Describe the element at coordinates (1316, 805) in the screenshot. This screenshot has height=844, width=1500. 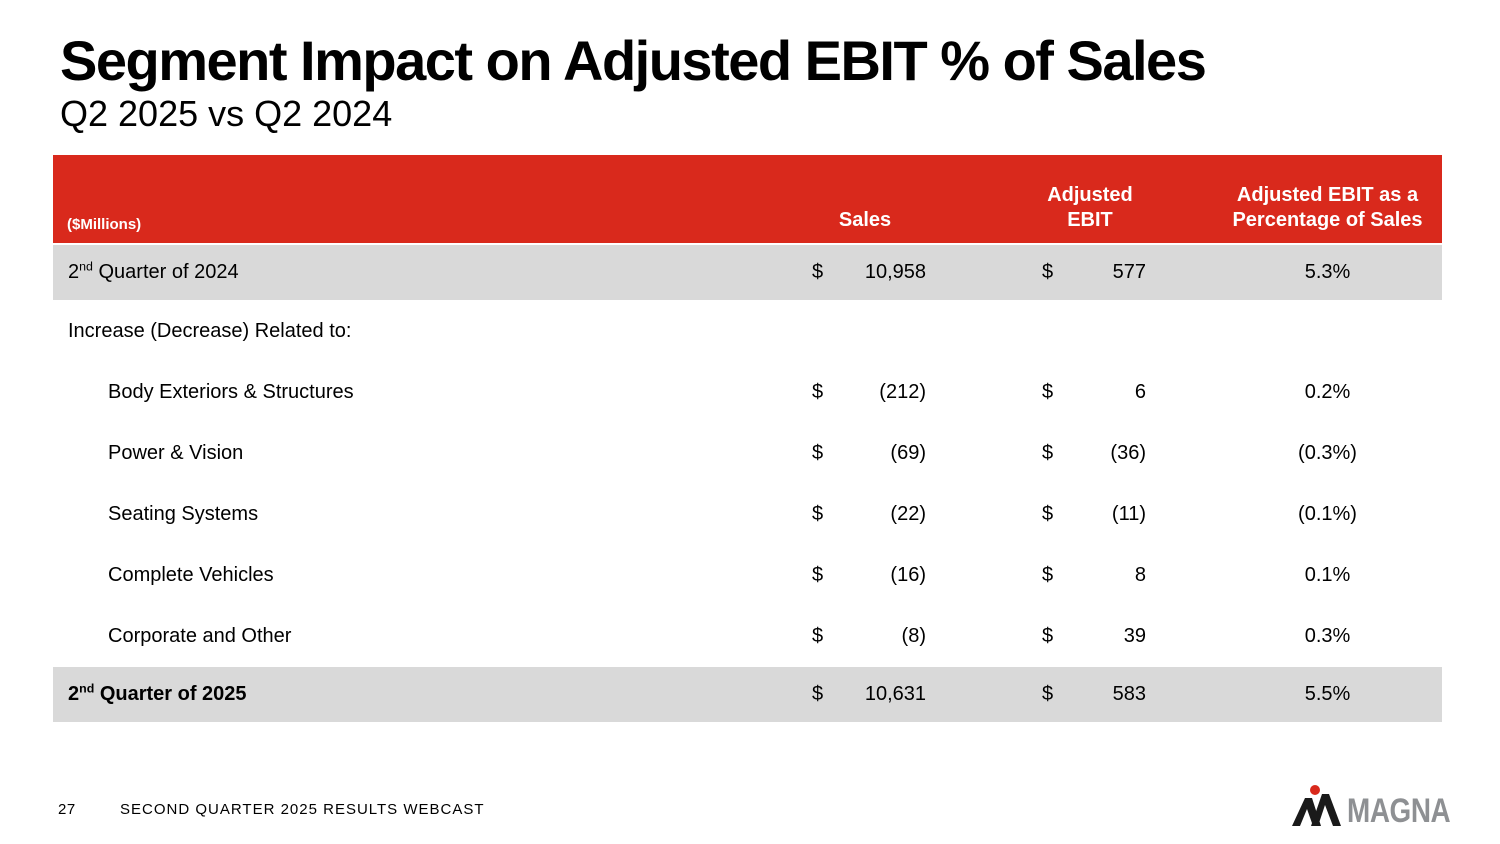
I see `magna-logo-mark-icon` at that location.